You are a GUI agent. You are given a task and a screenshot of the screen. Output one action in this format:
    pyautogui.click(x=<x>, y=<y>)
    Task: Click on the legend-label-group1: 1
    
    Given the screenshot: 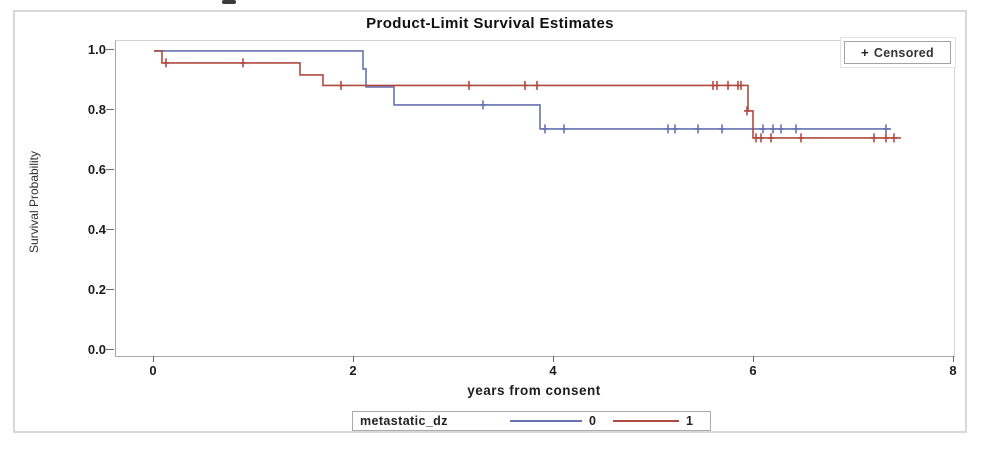 What is the action you would take?
    pyautogui.click(x=689, y=421)
    